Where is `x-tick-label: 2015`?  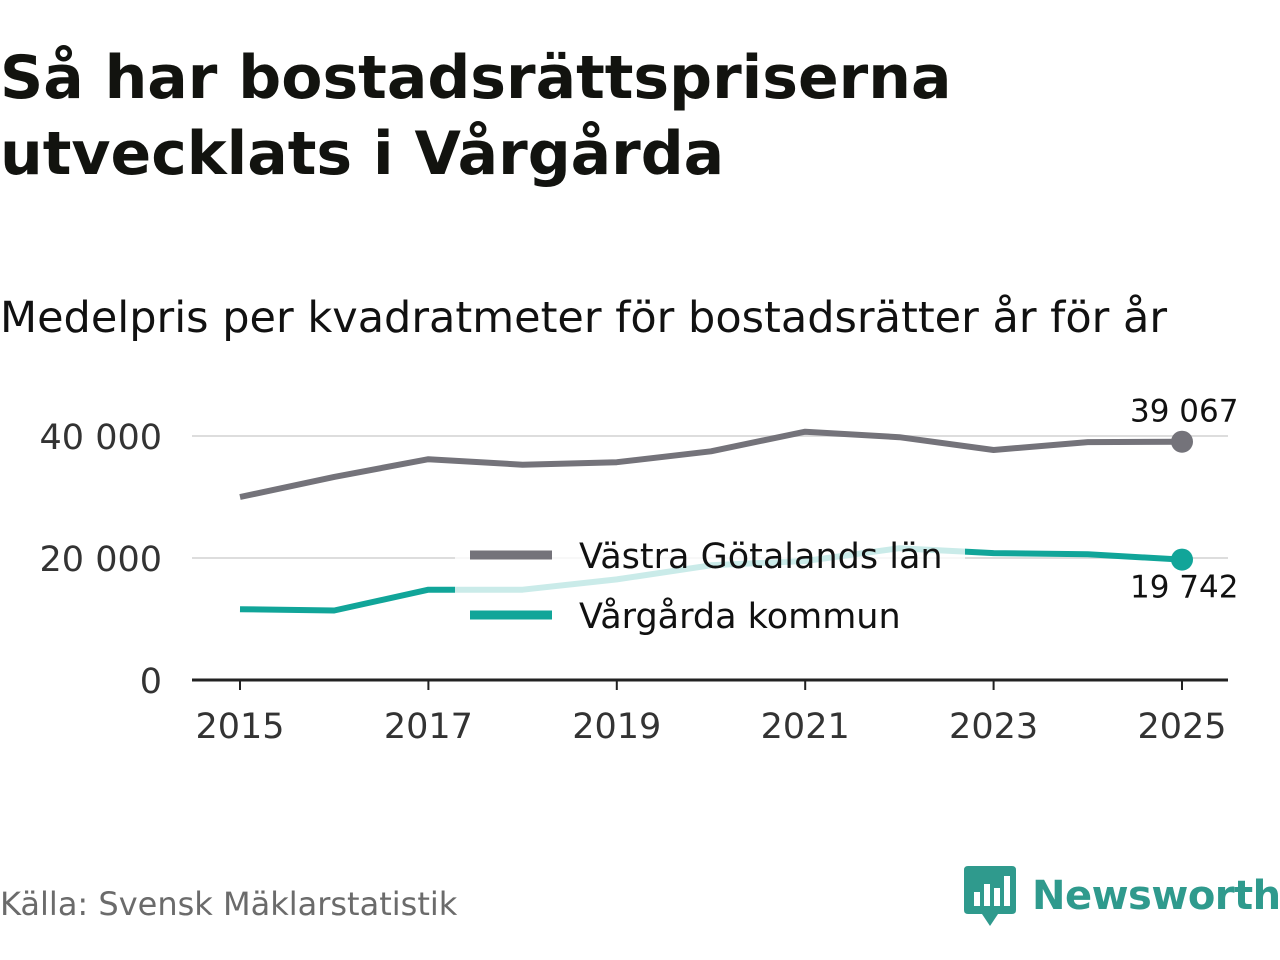
x-tick-label: 2015 is located at coordinates (239, 727).